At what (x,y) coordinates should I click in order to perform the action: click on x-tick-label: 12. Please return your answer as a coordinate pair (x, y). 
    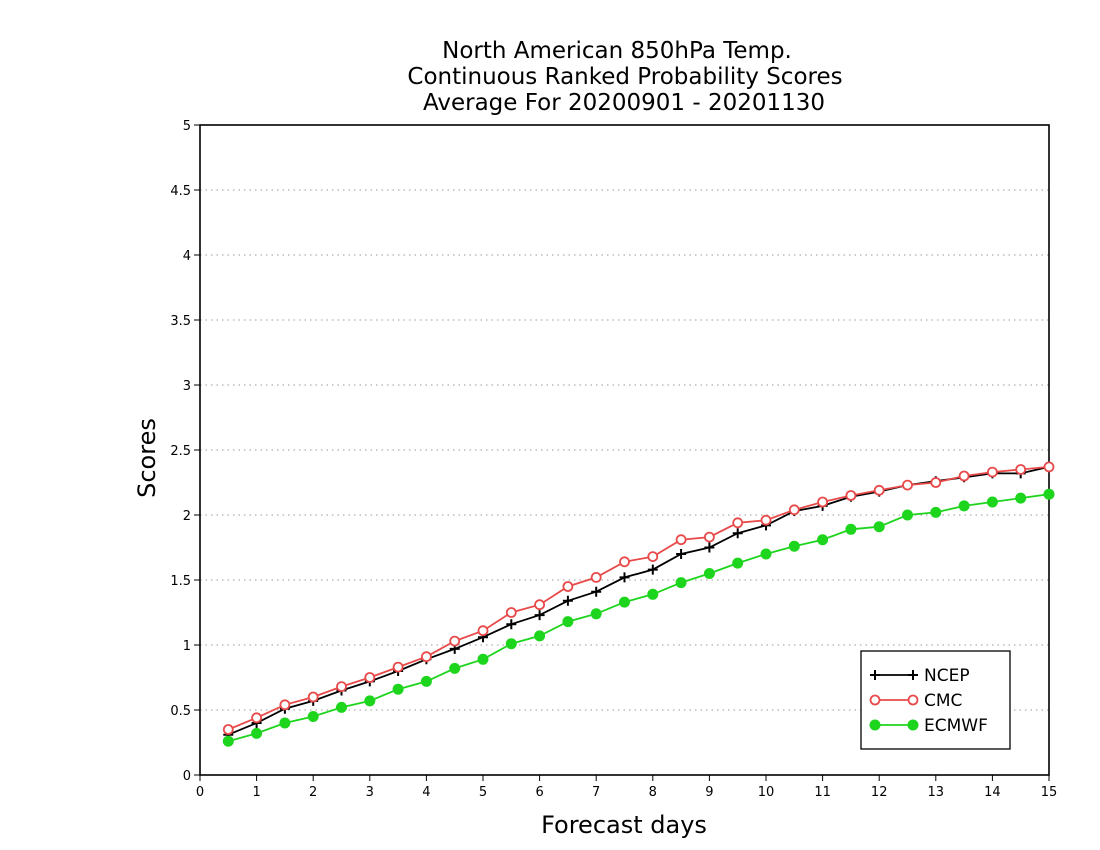
    Looking at the image, I should click on (879, 792).